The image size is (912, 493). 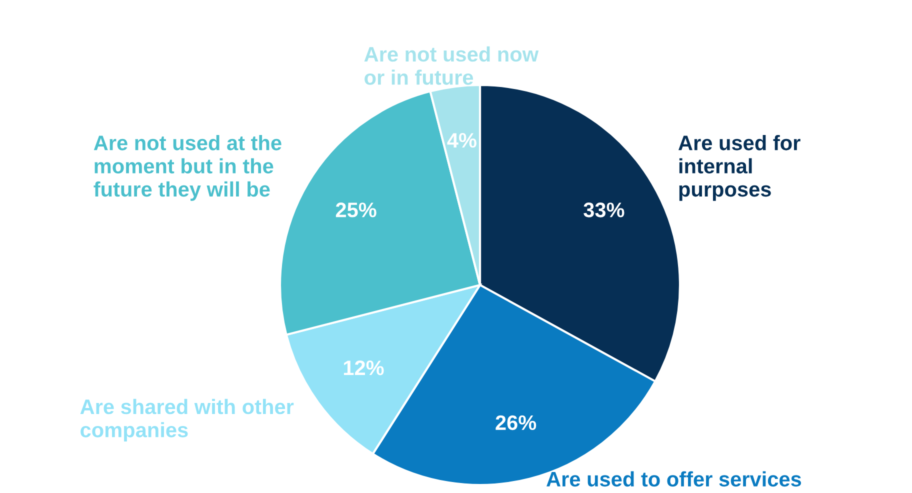 I want to click on slice-label: Are used for internal purposes, so click(x=739, y=168).